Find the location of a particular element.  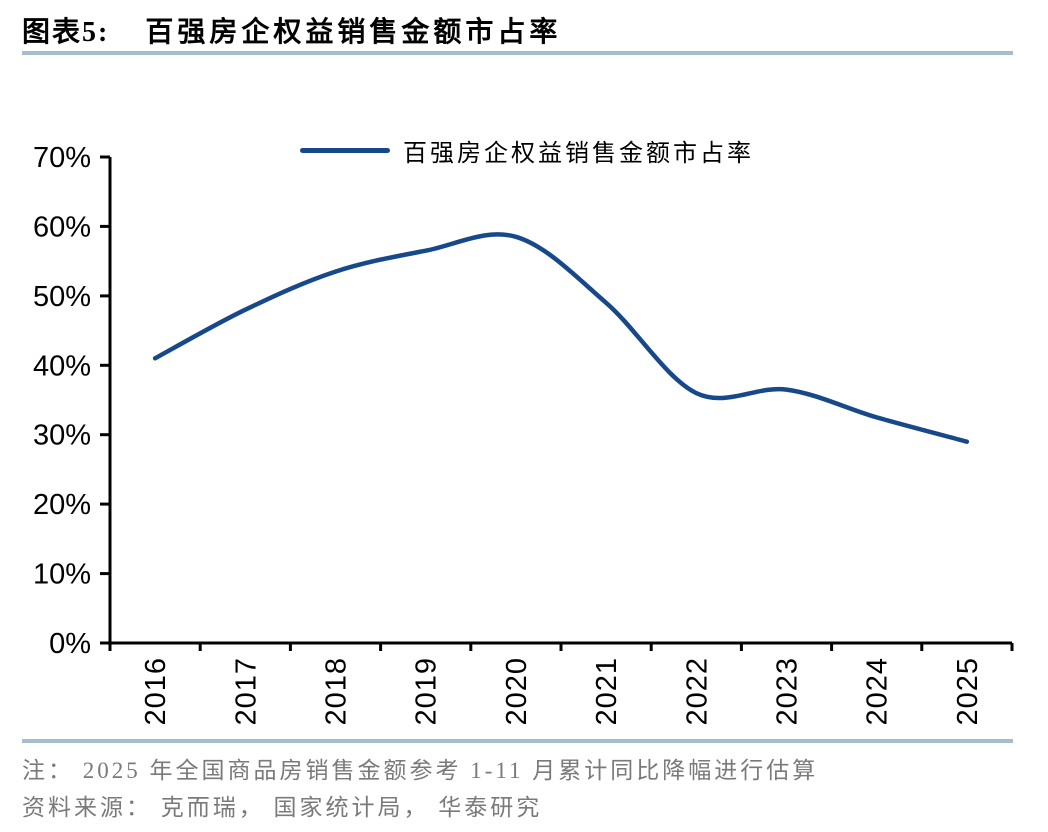

x-tick-label: 2019 is located at coordinates (427, 691).